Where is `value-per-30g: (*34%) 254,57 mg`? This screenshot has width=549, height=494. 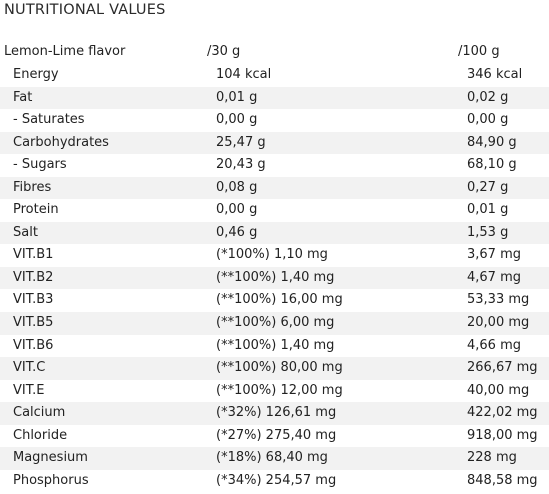
value-per-30g: (*34%) 254,57 mg is located at coordinates (276, 480).